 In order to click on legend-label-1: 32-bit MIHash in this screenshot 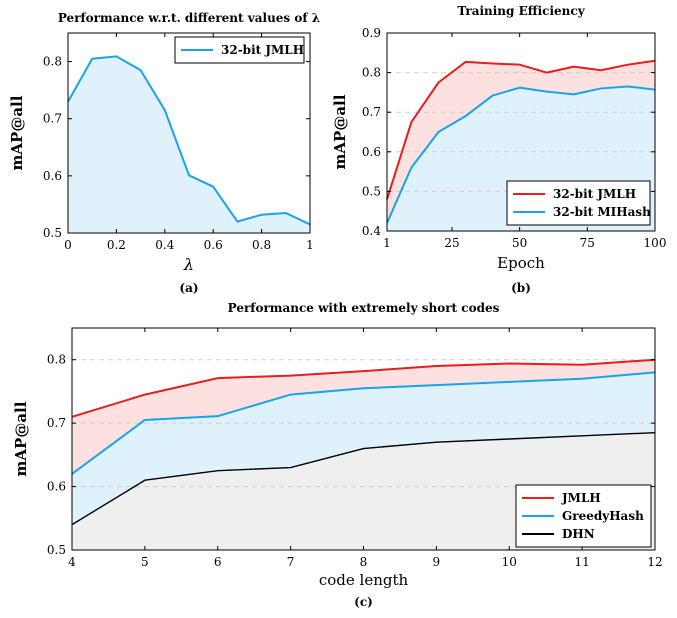, I will do `click(602, 212)`.